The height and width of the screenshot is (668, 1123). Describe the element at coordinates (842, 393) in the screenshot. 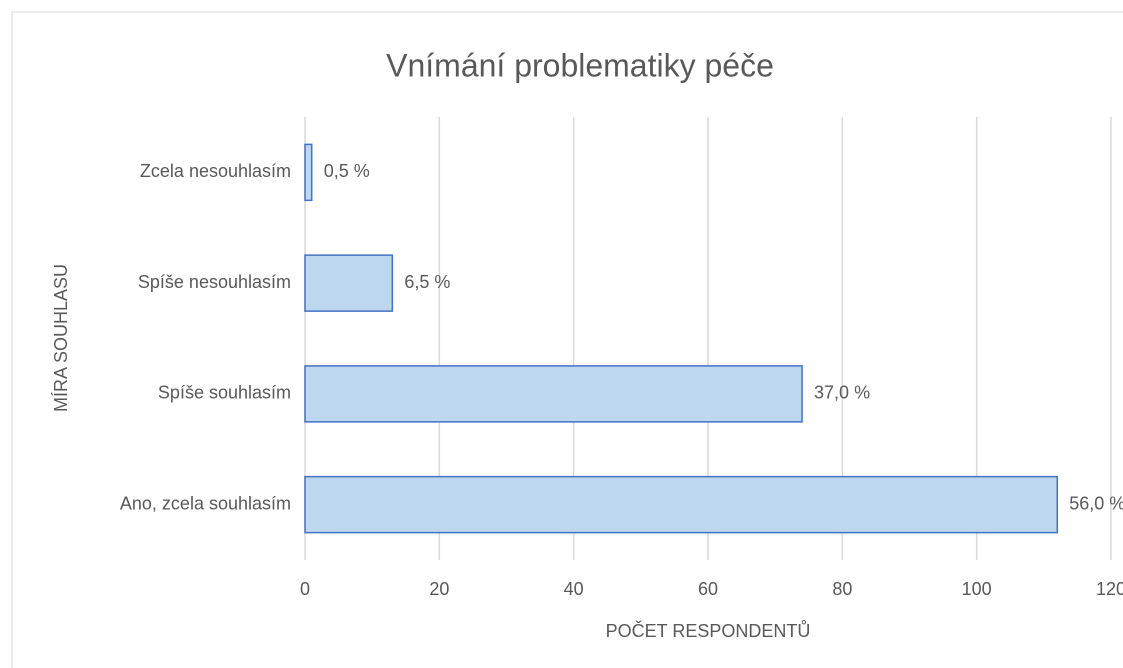

I see `data-label: 37,0 %` at that location.